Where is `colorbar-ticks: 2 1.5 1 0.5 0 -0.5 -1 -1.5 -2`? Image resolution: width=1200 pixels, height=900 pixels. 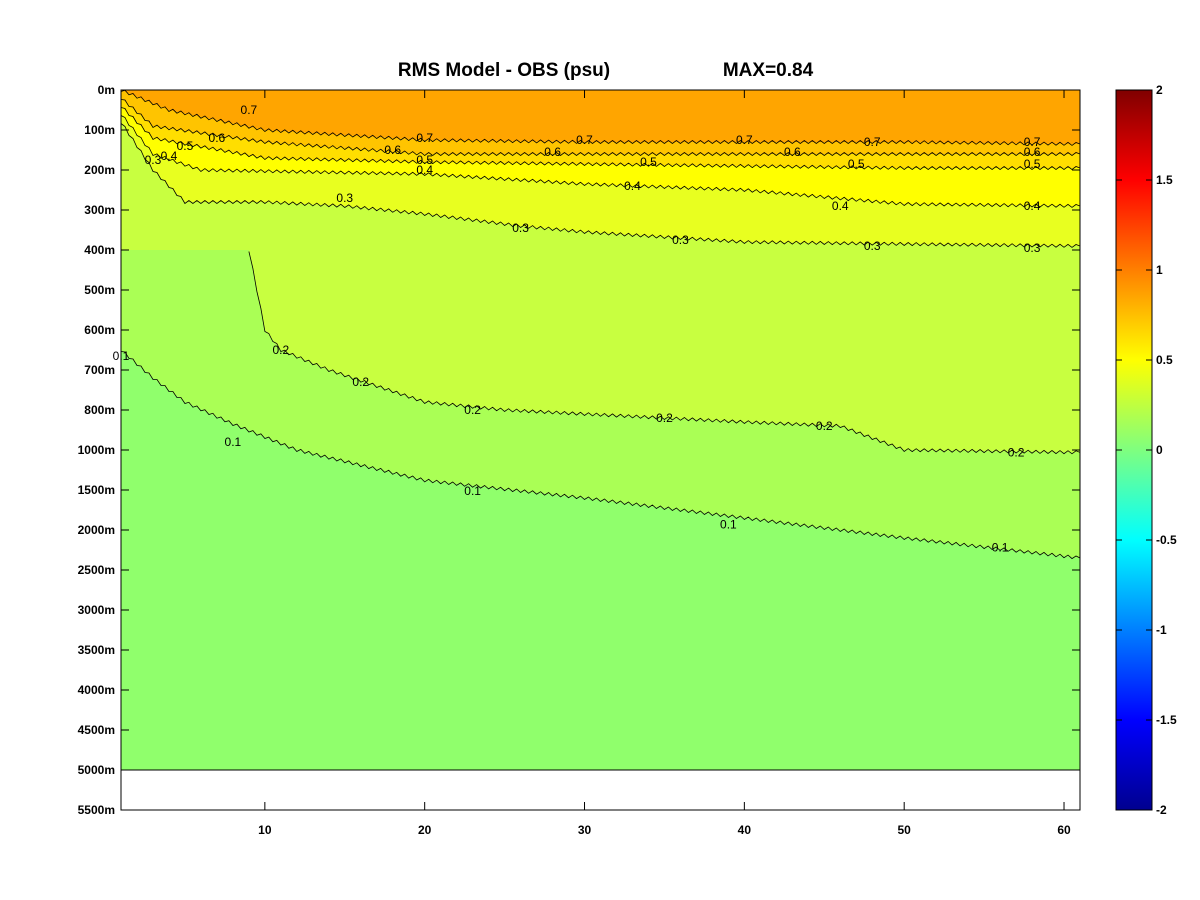
colorbar-ticks: 2 1.5 1 0.5 0 -0.5 -1 -1.5 -2 is located at coordinates (1146, 450).